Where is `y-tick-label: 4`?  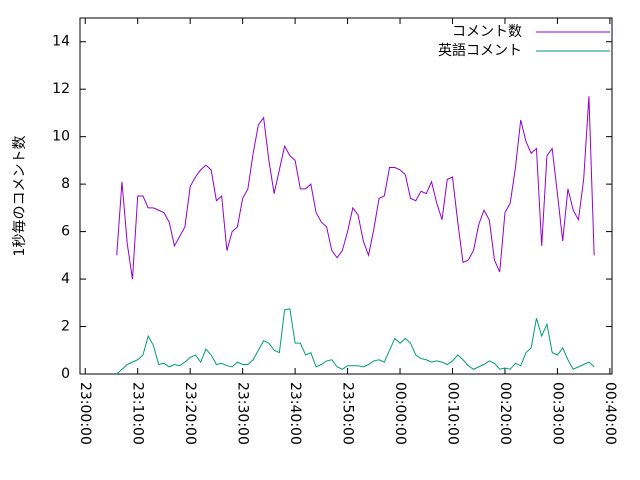 y-tick-label: 4 is located at coordinates (65, 279).